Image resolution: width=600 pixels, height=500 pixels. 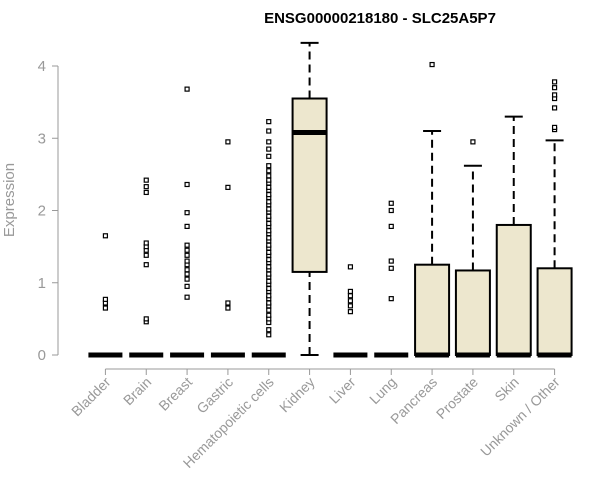 I want to click on box-breast, so click(x=187, y=222).